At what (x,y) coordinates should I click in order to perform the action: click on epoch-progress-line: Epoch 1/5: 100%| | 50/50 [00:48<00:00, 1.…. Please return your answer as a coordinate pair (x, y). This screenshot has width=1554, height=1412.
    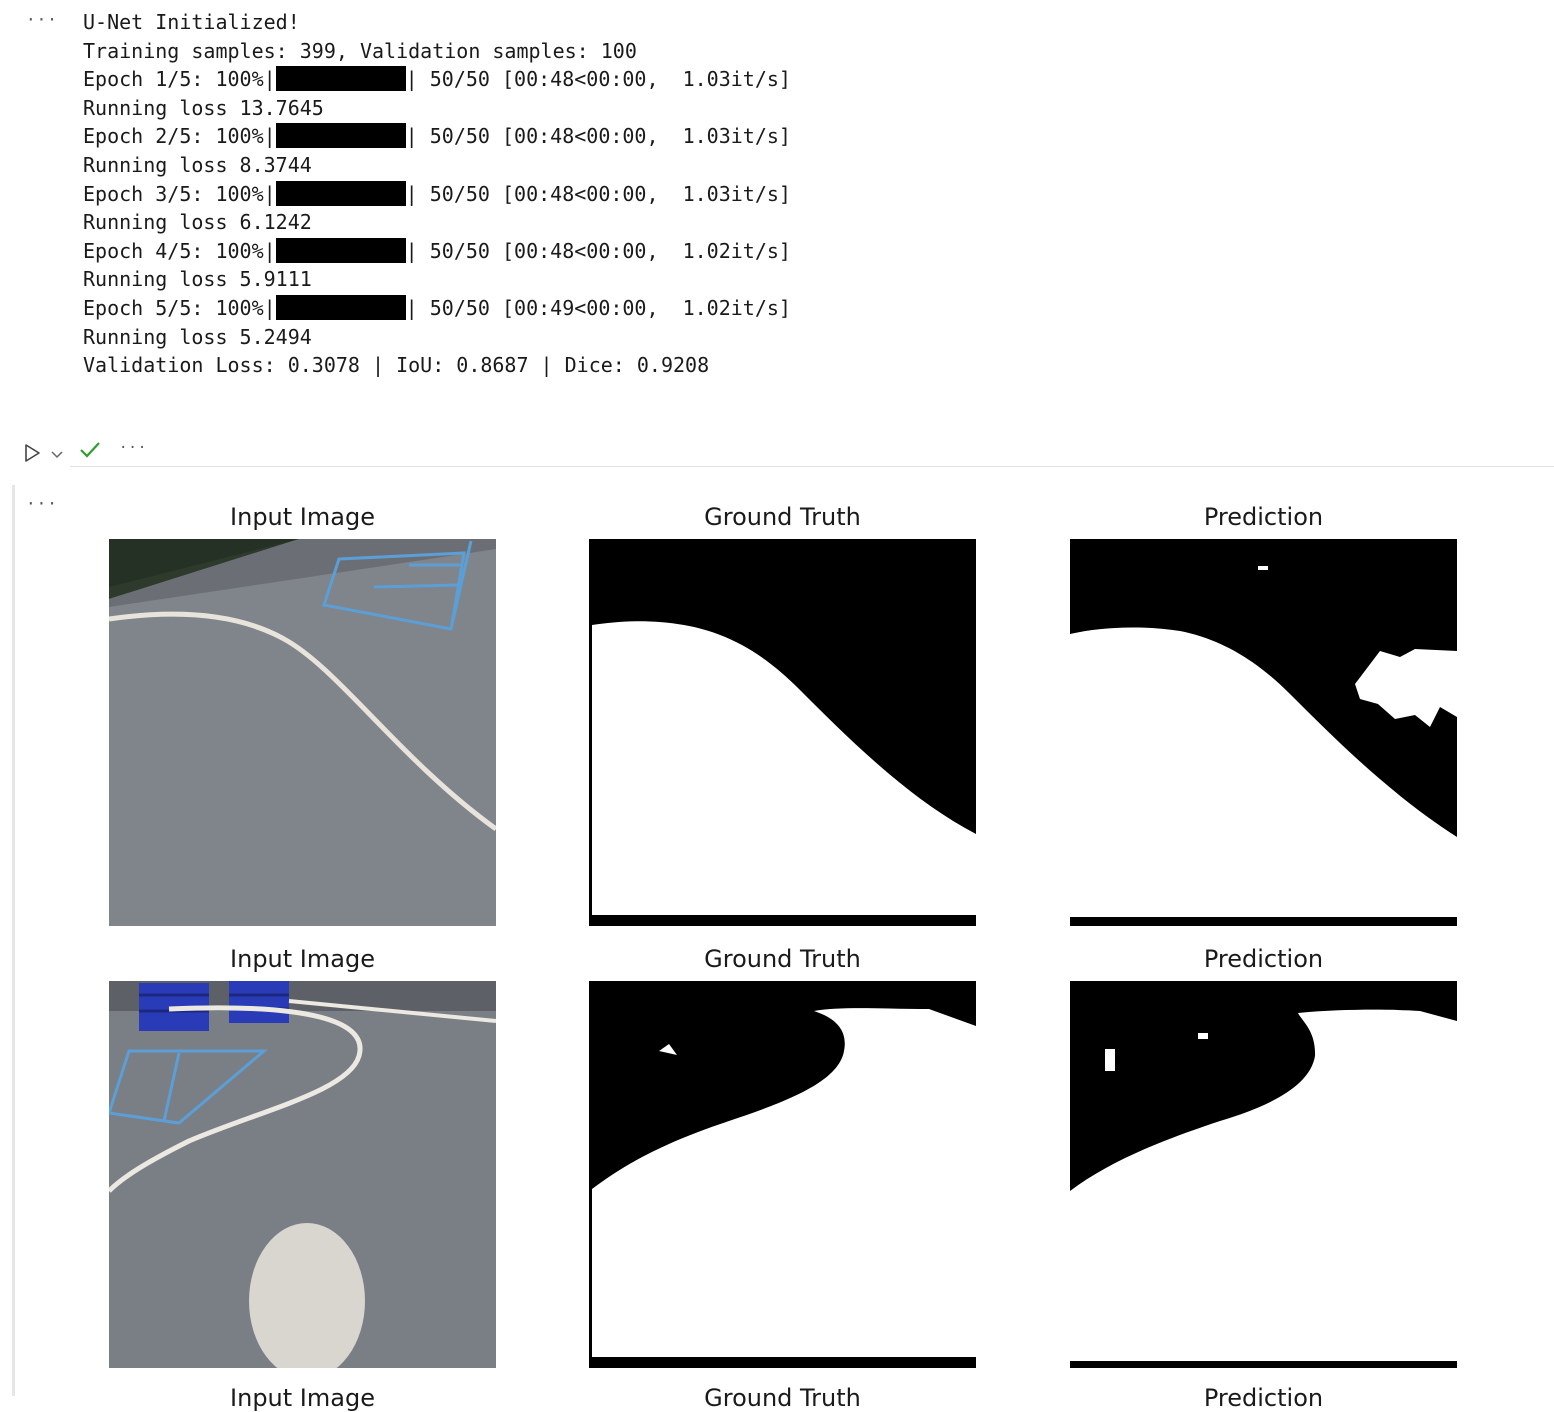
    Looking at the image, I should click on (437, 79).